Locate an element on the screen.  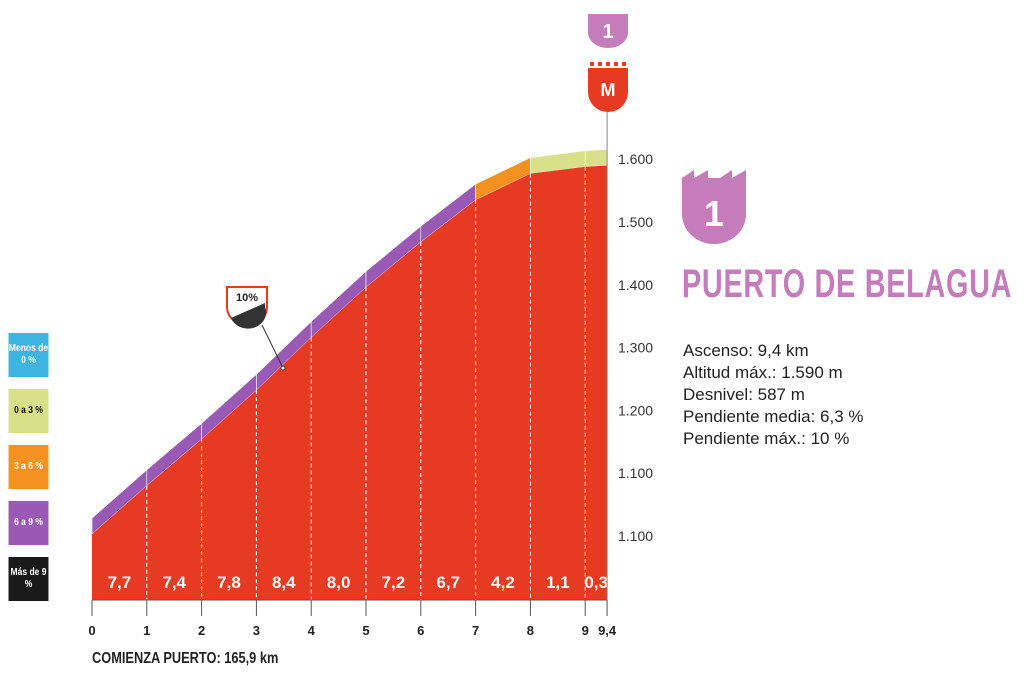
y-tick-label: 1.200 is located at coordinates (635, 410).